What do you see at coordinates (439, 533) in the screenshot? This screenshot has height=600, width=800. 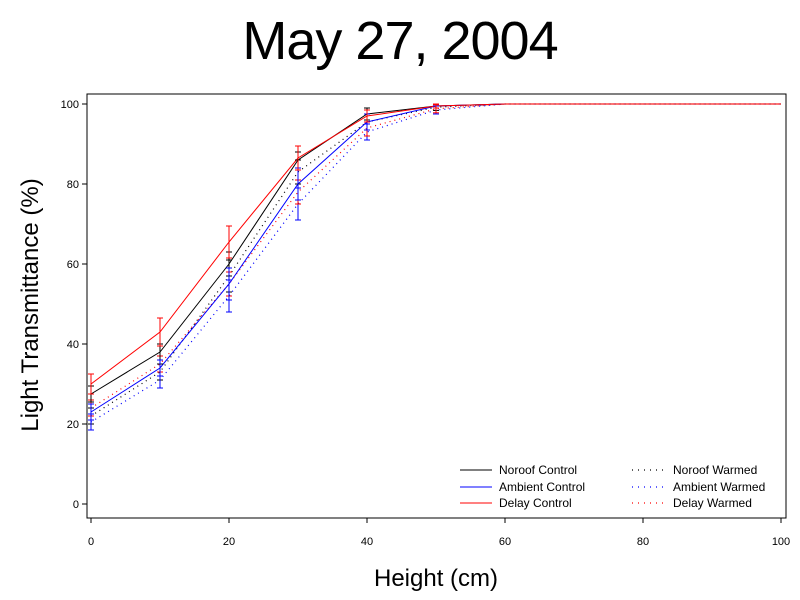 I see `x-axis: 0 20 40 60 80 100` at bounding box center [439, 533].